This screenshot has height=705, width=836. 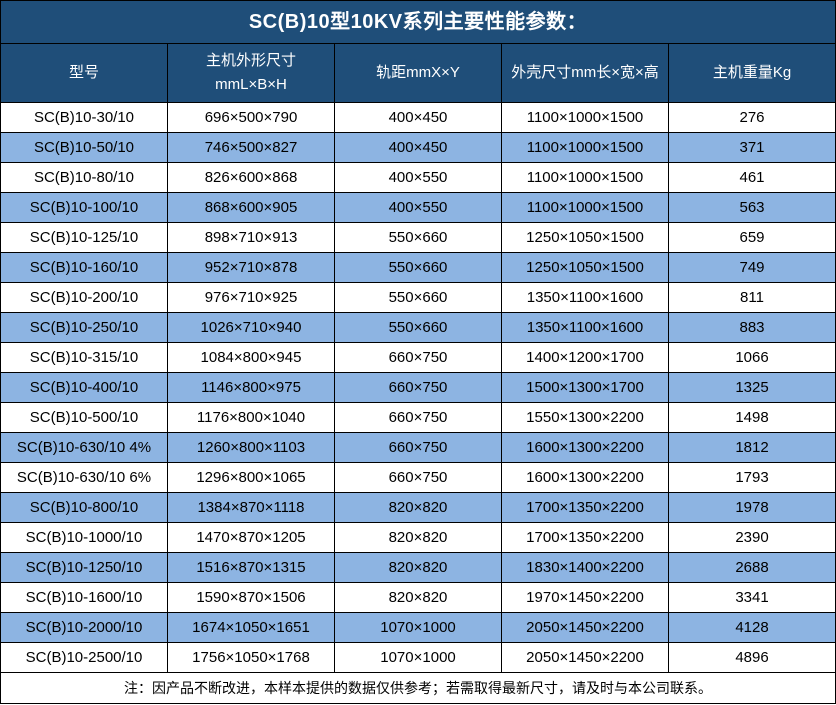 I want to click on header-row: 型号 主机外形尺寸 mmL×B×H 轨距mmX×Y 外壳尺寸mm长×宽×高 主机重量Kg, so click(x=418, y=73).